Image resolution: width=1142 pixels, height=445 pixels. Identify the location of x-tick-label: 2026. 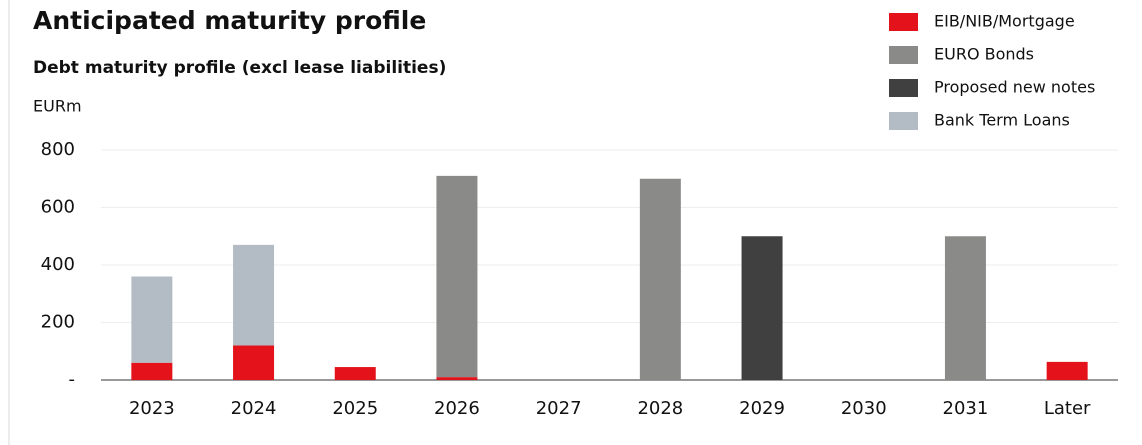
(457, 408).